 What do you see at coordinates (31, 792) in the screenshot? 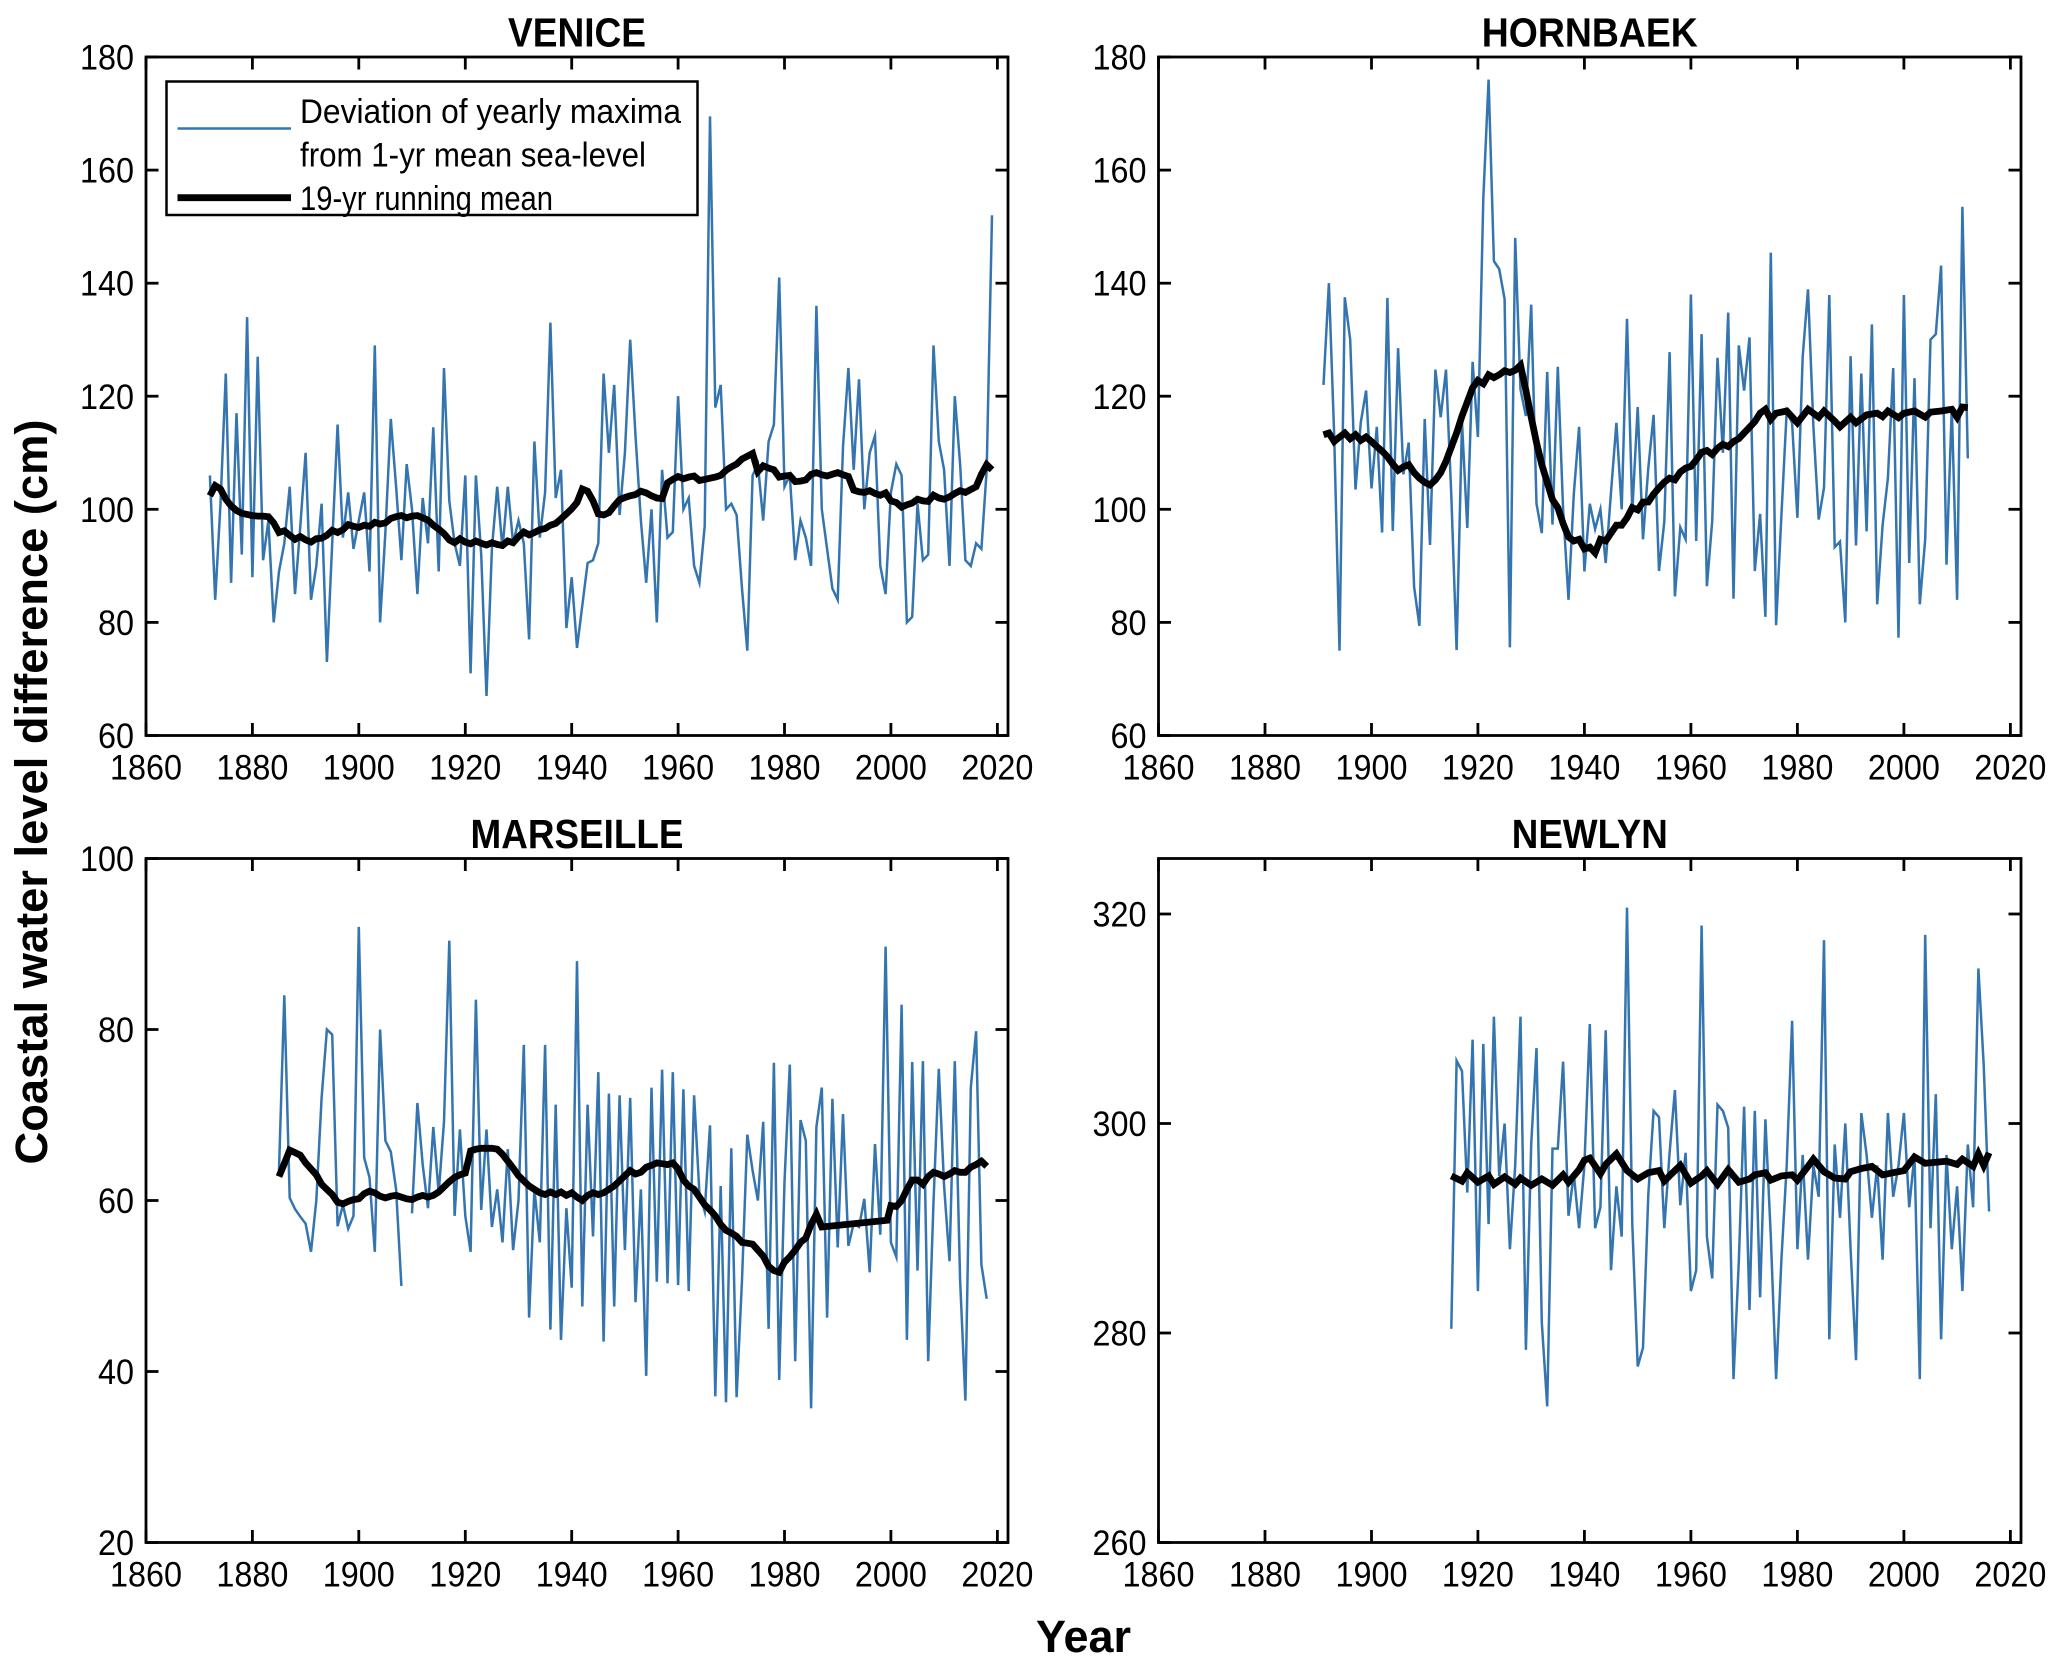
I see `svg-text:Coastal water level difference: Coastal water level difference (cm)` at bounding box center [31, 792].